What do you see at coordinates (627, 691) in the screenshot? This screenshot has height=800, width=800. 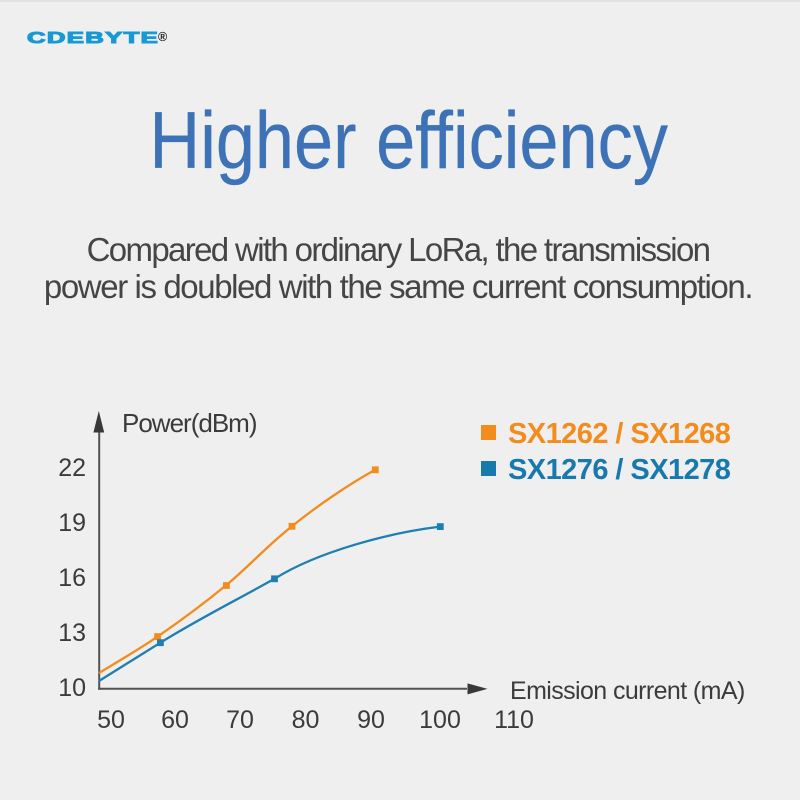 I see `svg-text: Emission current (mA)` at bounding box center [627, 691].